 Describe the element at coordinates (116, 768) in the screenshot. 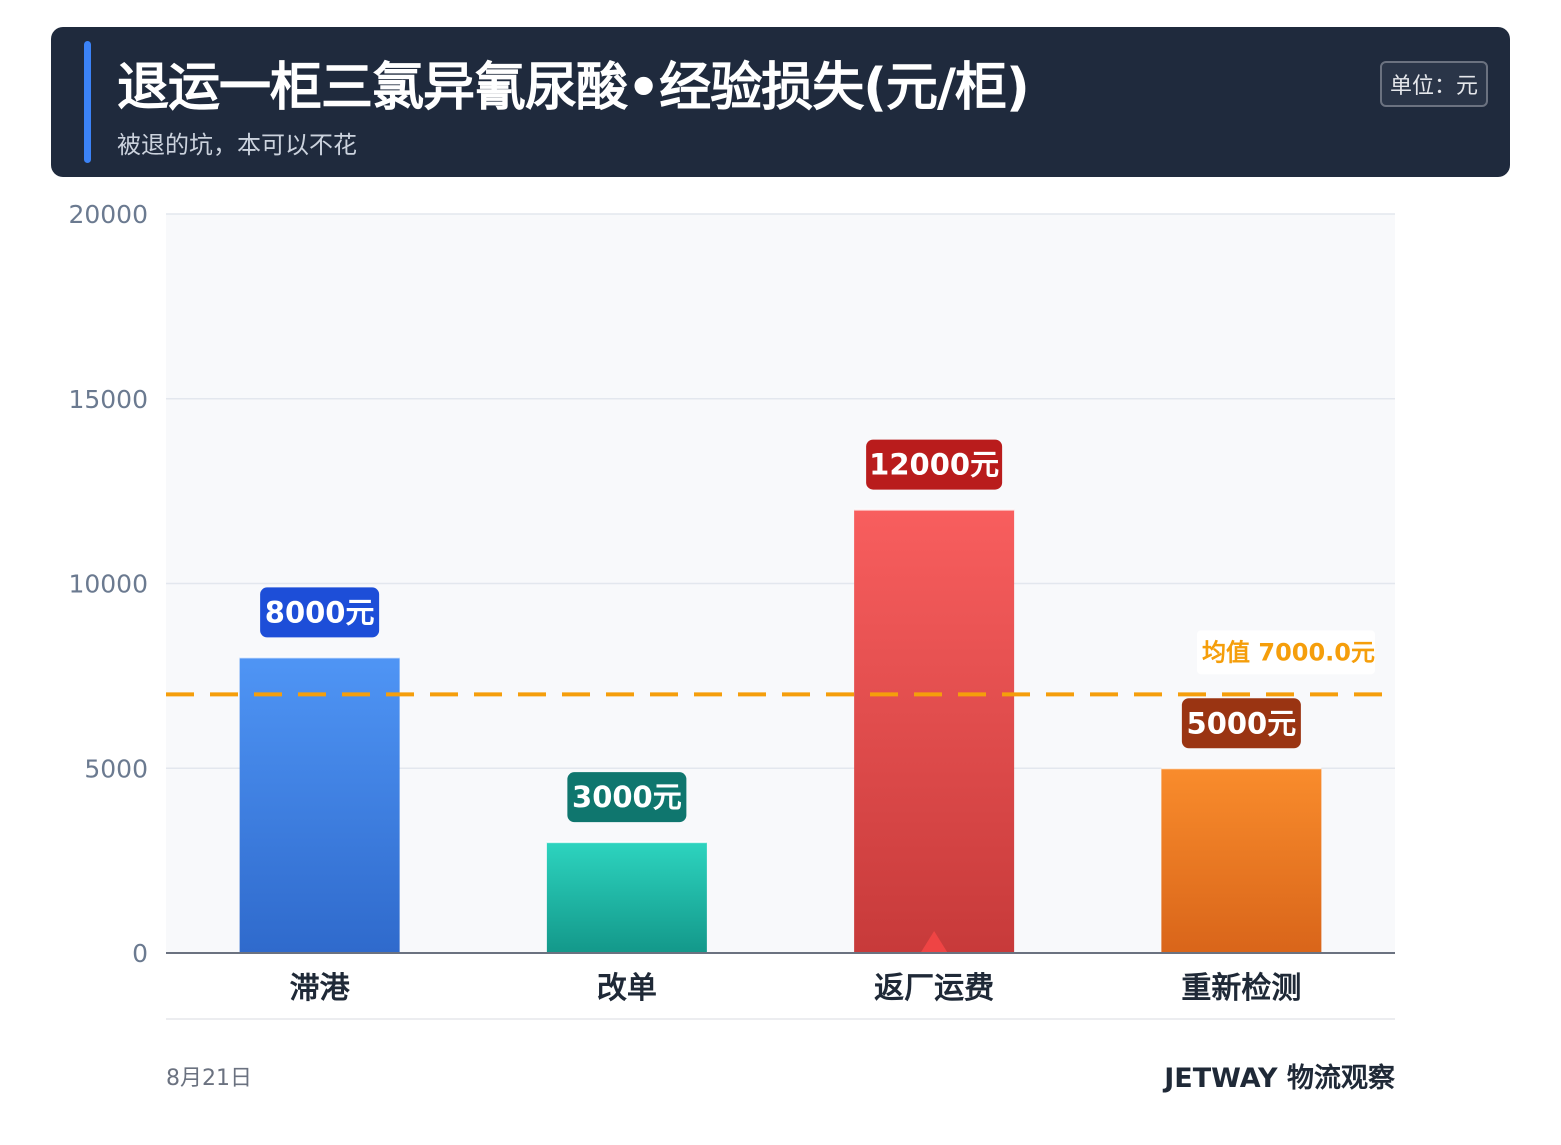

I see `y-tick-label: 5000` at that location.